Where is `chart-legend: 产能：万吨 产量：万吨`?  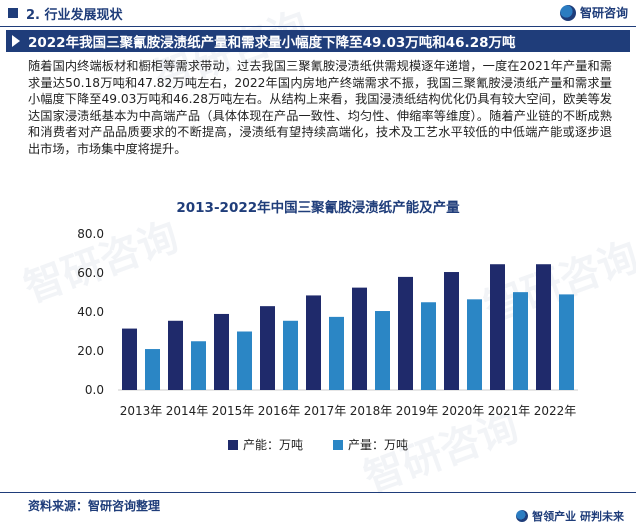
chart-legend: 产能：万吨 产量：万吨 is located at coordinates (318, 444).